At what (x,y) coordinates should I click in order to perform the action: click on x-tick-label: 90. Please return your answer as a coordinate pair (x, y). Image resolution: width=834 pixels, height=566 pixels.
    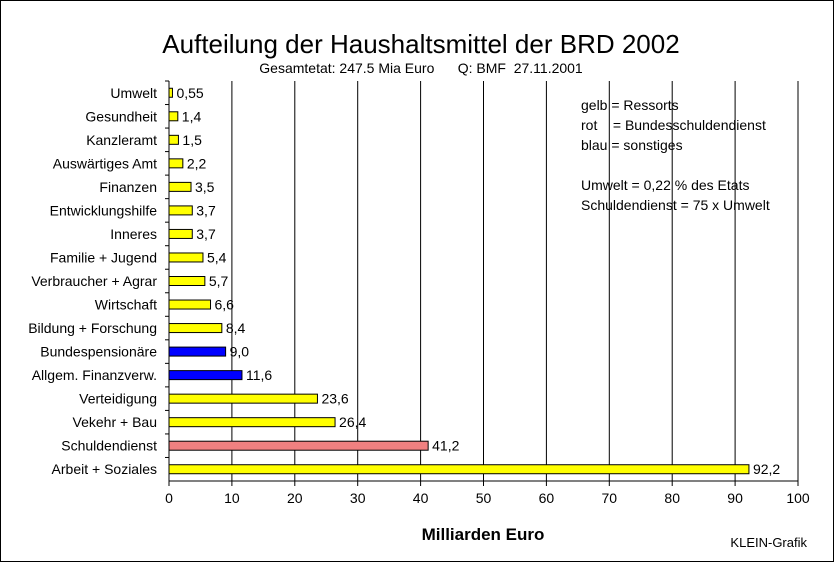
    Looking at the image, I should click on (735, 498).